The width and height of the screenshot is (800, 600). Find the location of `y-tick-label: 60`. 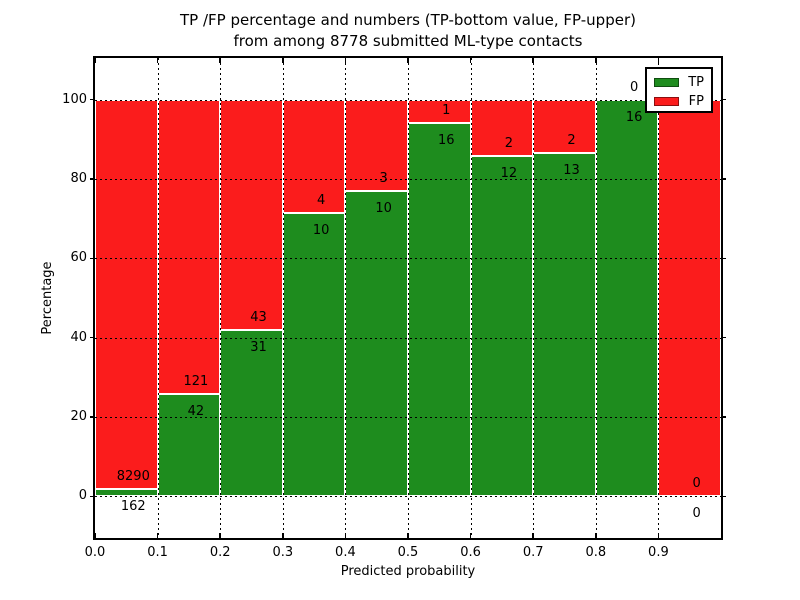

y-tick-label: 60 is located at coordinates (78, 258).